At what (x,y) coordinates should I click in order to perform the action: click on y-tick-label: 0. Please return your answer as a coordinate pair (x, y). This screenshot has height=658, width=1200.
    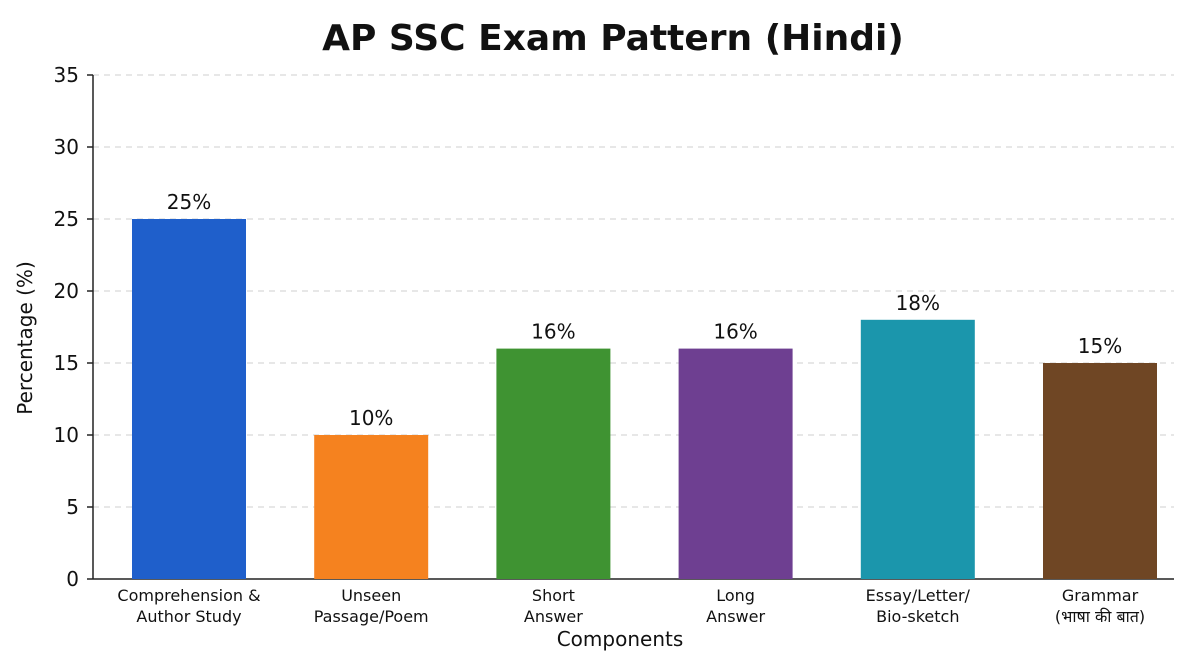
    Looking at the image, I should click on (72, 579).